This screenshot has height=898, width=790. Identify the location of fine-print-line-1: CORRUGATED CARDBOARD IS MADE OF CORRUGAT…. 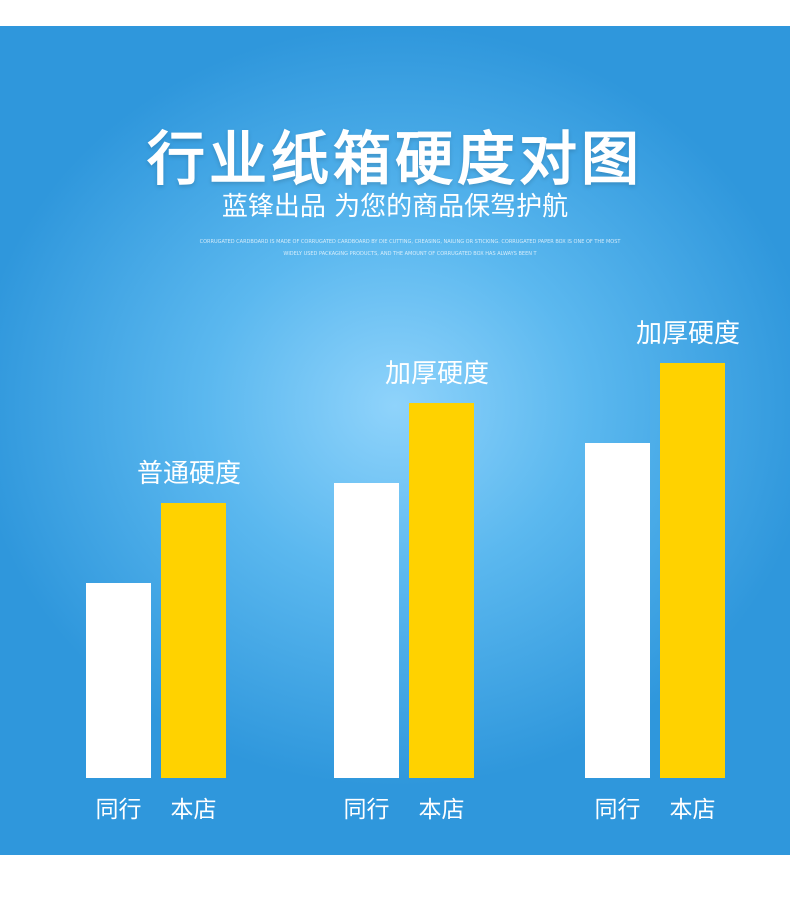
(410, 242).